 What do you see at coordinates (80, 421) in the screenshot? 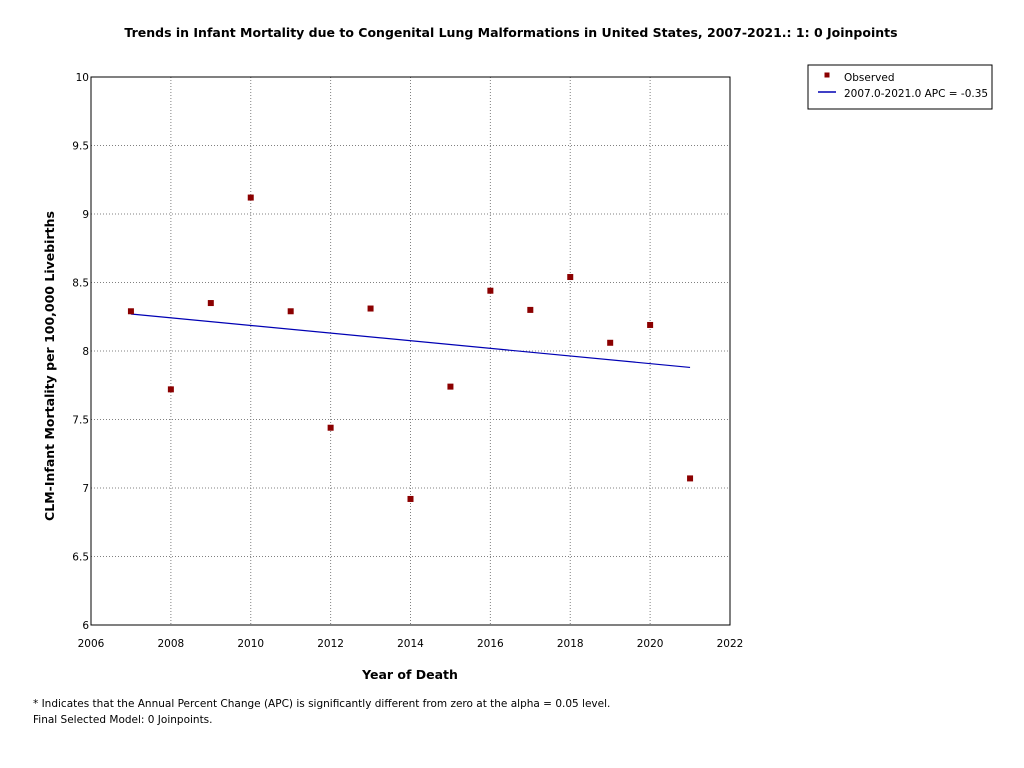
I see `y-tick-label: 7.5` at bounding box center [80, 421].